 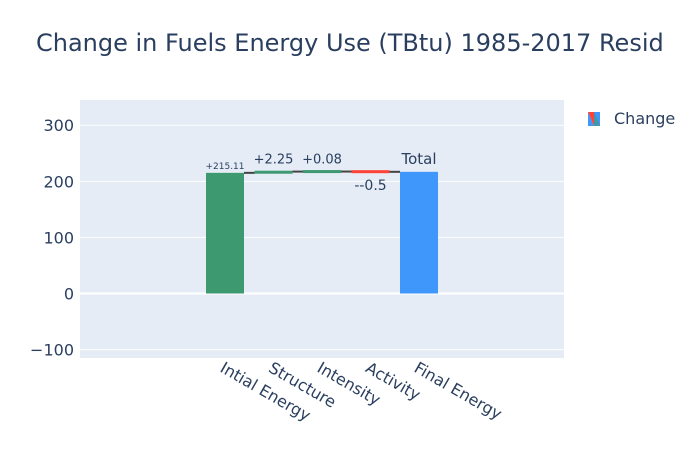 What do you see at coordinates (322, 232) in the screenshot?
I see `bars` at bounding box center [322, 232].